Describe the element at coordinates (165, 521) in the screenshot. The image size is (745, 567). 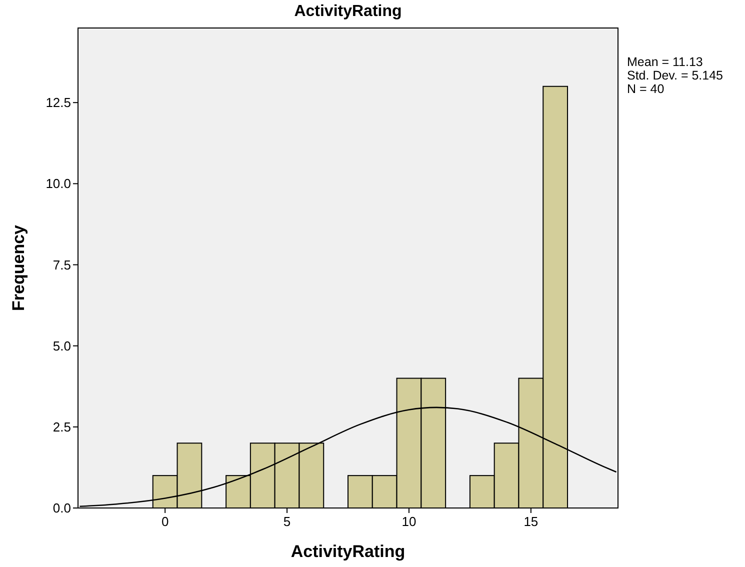
I see `x-tick-label: 0` at that location.